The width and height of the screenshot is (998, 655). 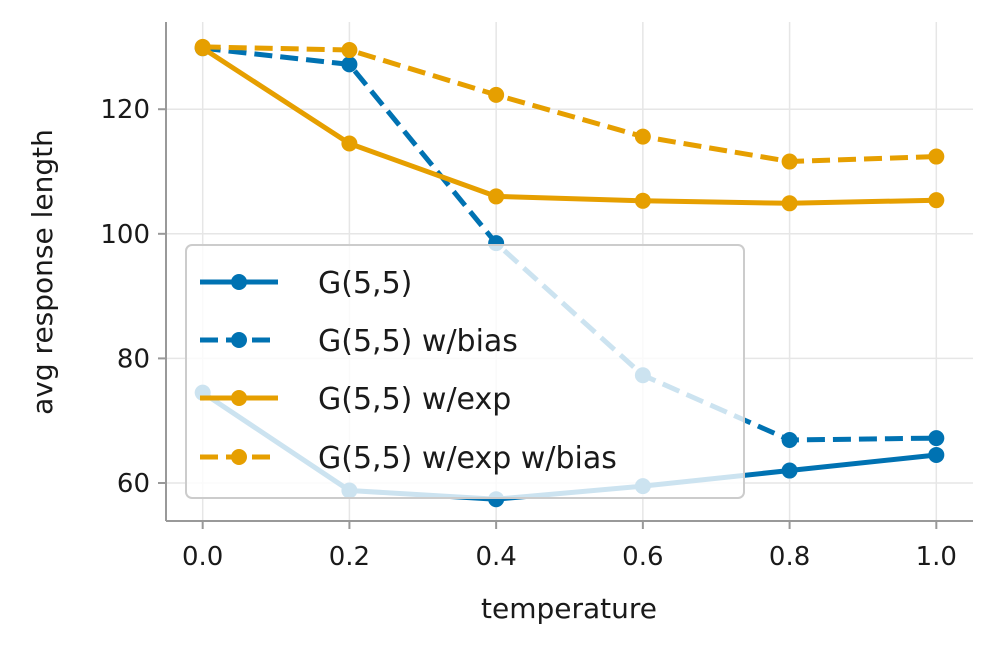 I want to click on legend-label: G(5,5), so click(x=365, y=283).